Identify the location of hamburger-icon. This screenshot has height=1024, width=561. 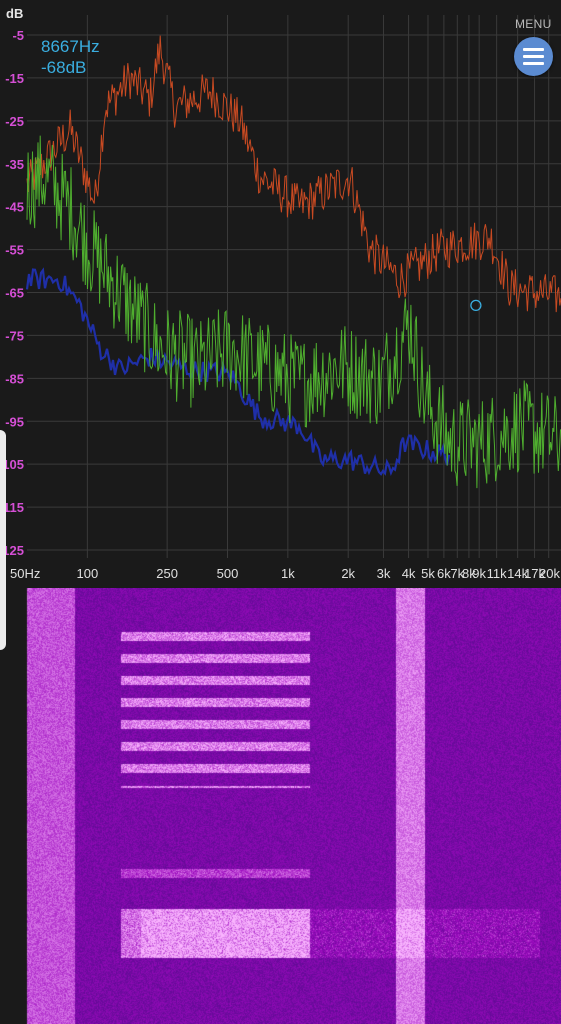
(533, 49).